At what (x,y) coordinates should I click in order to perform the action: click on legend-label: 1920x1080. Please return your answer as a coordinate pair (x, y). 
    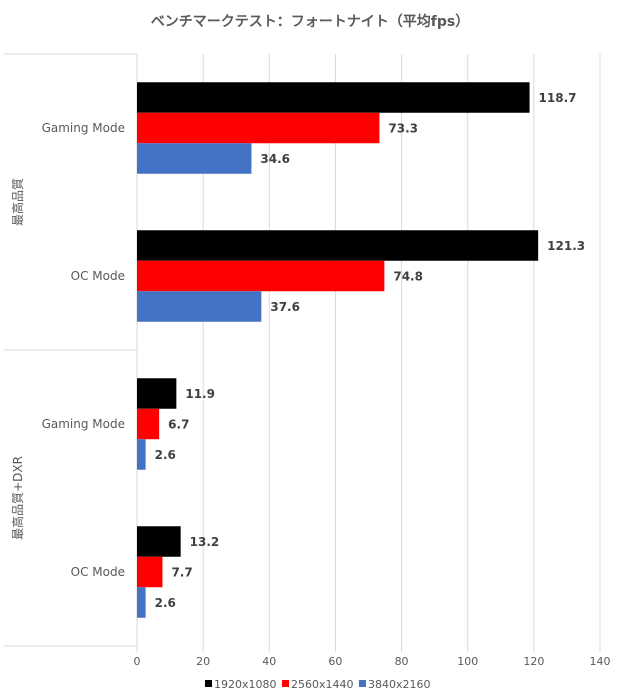
    Looking at the image, I should click on (245, 684).